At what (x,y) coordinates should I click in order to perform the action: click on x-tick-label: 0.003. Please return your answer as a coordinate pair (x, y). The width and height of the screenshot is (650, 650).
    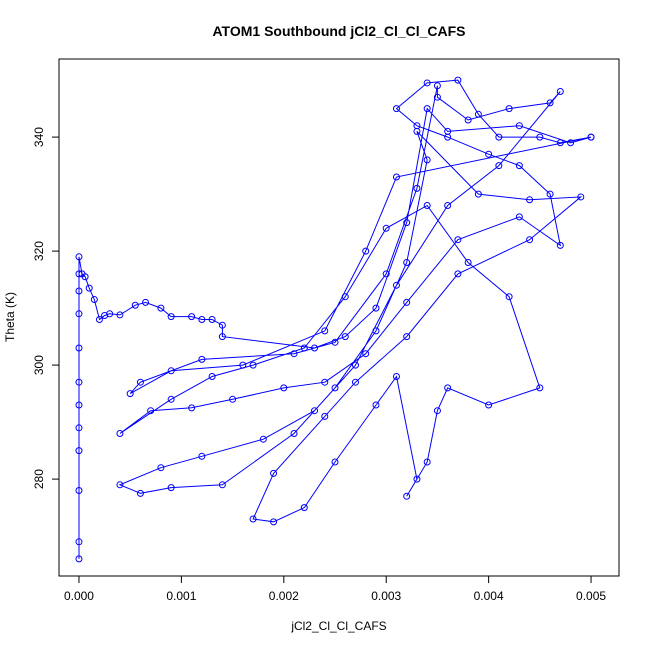
    Looking at the image, I should click on (386, 596).